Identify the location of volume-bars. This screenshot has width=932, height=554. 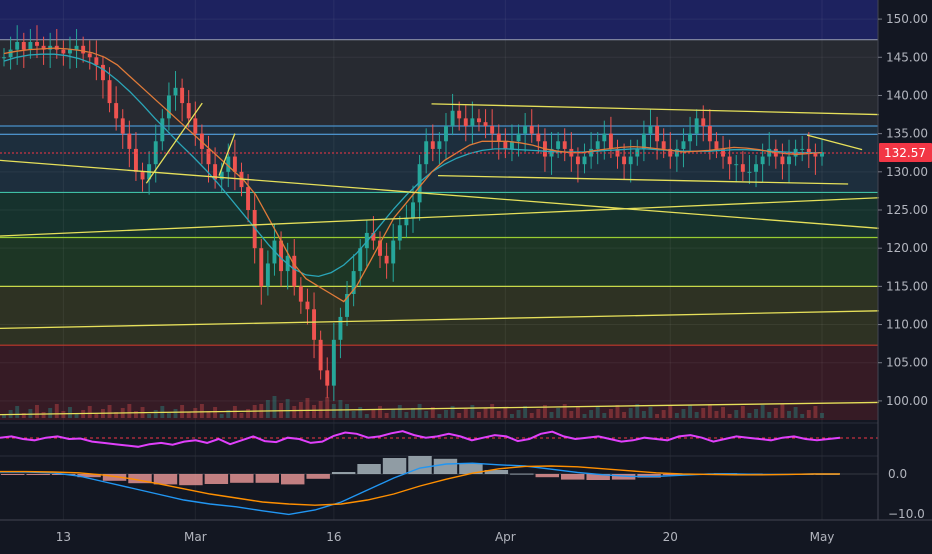
(413, 407).